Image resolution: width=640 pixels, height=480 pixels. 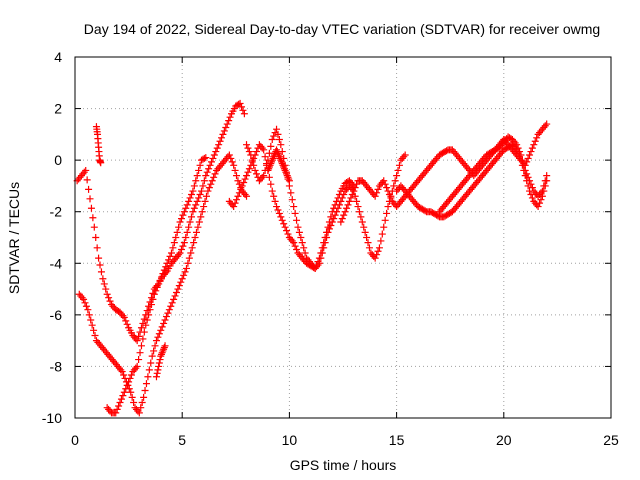 I want to click on x-tick-label: 20, so click(x=504, y=440).